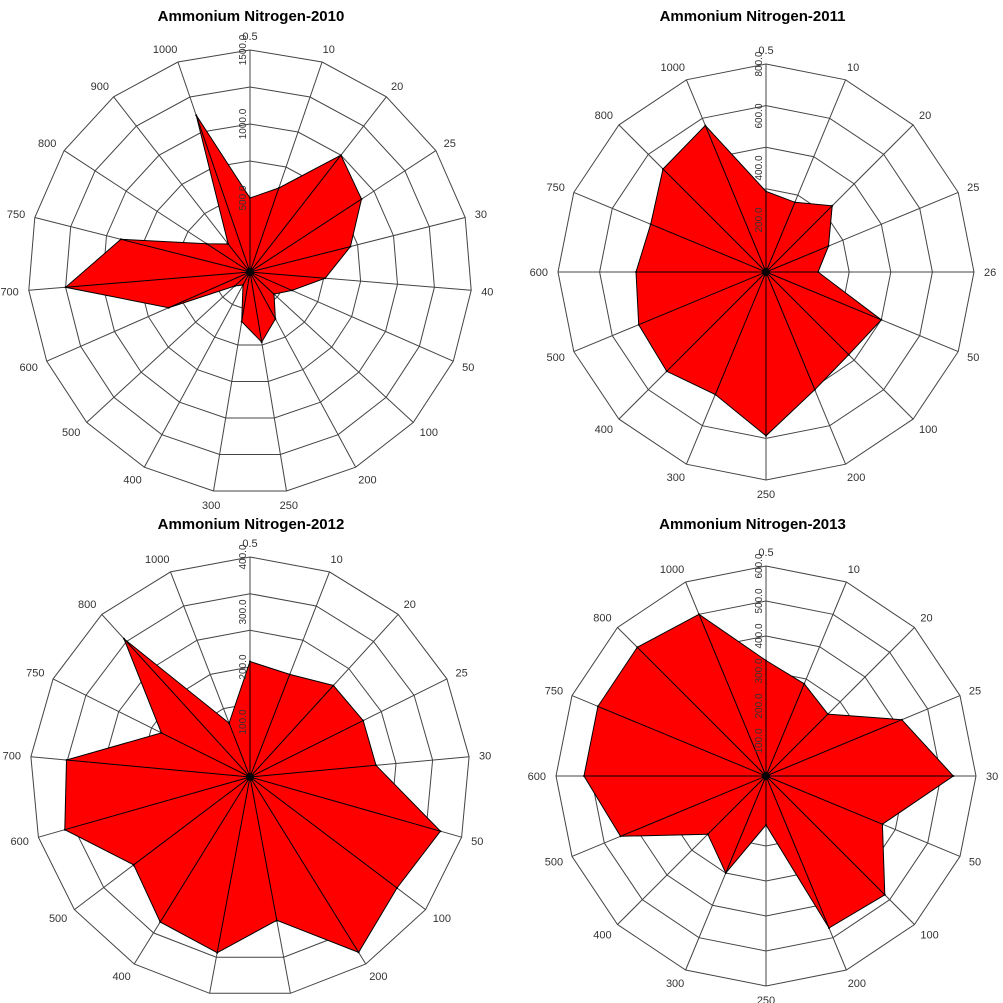 The image size is (1003, 1003). I want to click on category-label: 750, so click(16, 215).